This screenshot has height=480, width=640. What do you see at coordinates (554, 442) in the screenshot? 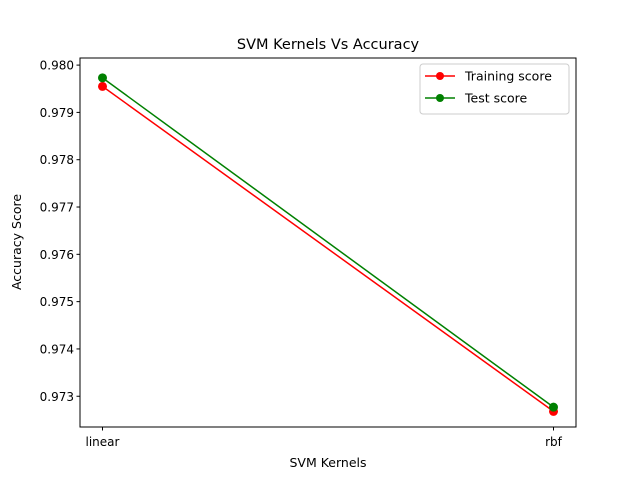
I see `x-tick-label: rbf` at bounding box center [554, 442].